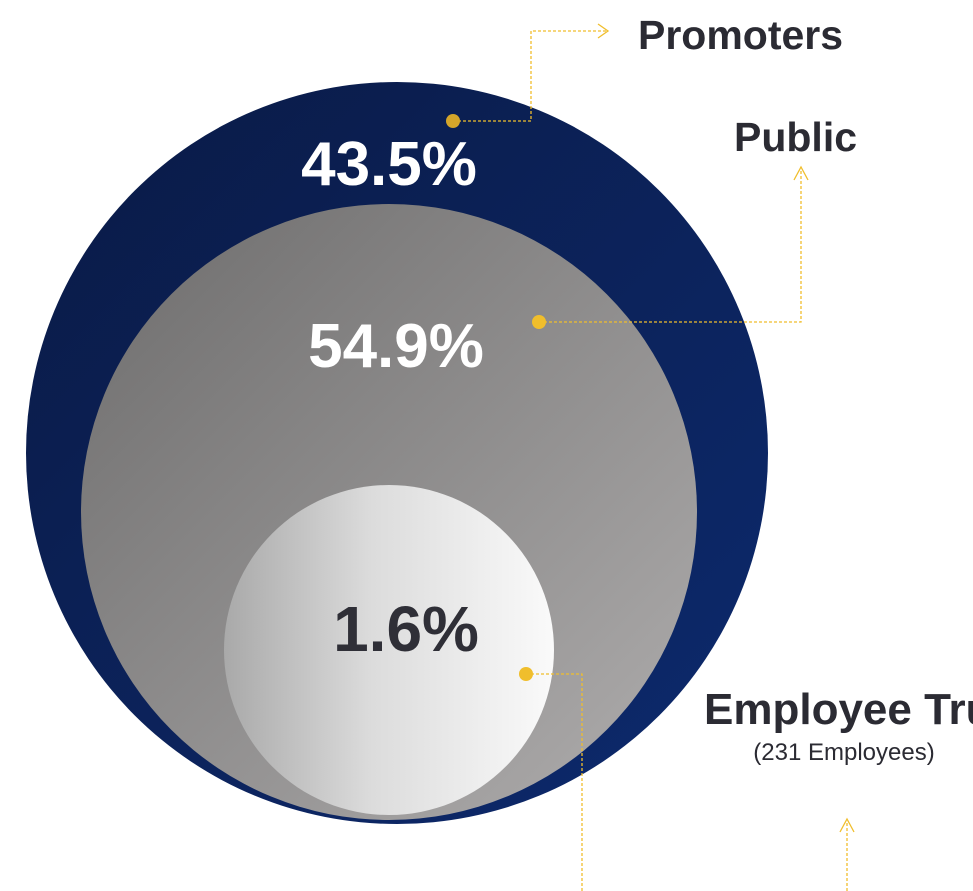 This screenshot has width=973, height=891. I want to click on employee-trusts-label-block: Employee Trusts (231 Employees), so click(838, 726).